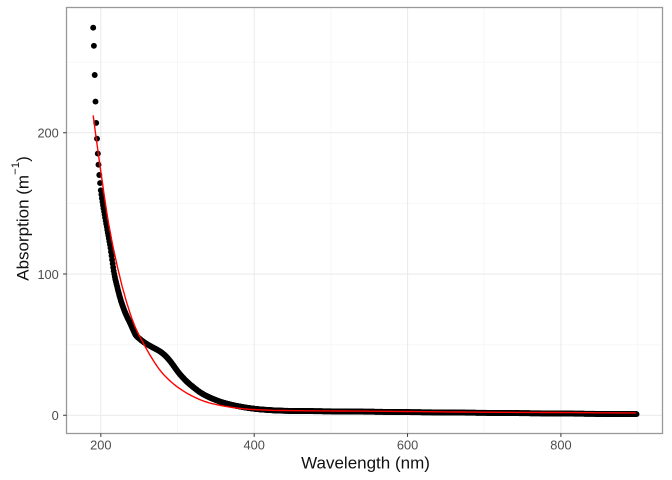 The width and height of the screenshot is (672, 480). Describe the element at coordinates (365, 462) in the screenshot. I see `svg-text: Wavelength (nm)` at that location.